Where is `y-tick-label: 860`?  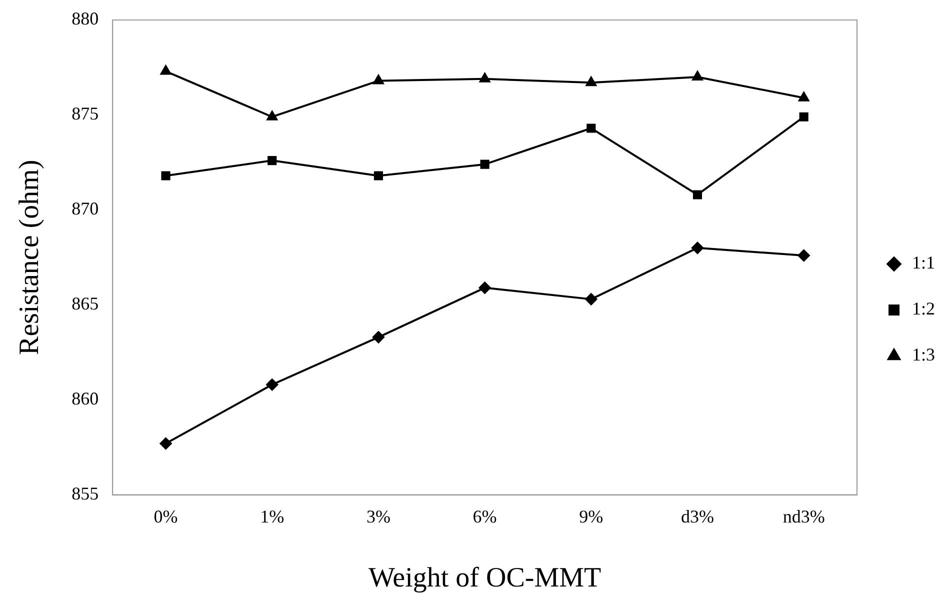
y-tick-label: 860 is located at coordinates (85, 398).